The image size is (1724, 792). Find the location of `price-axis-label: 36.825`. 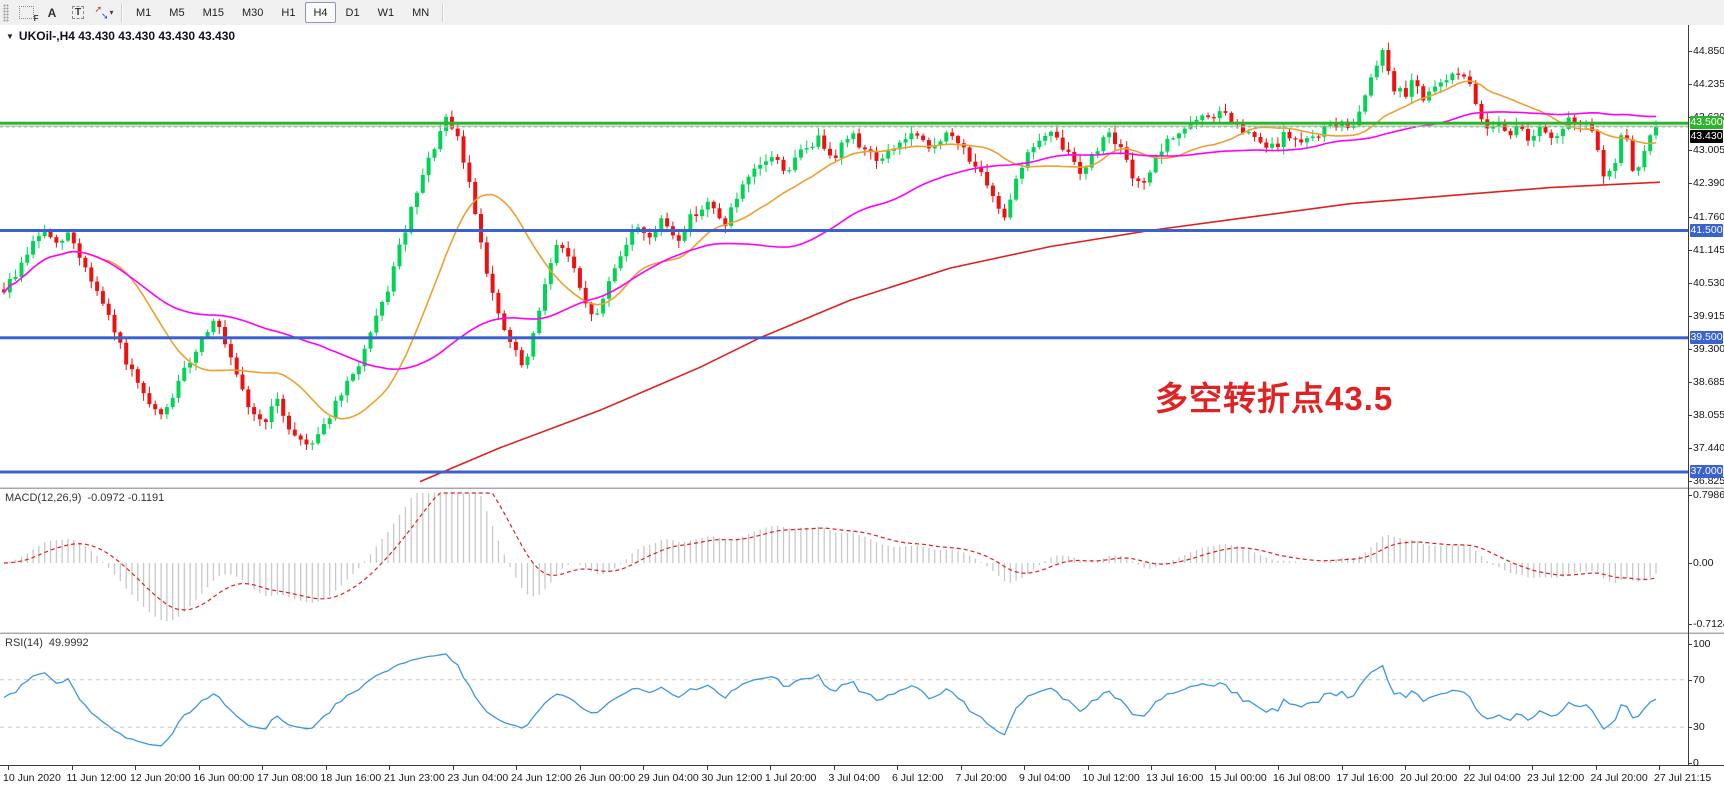

price-axis-label: 36.825 is located at coordinates (1708, 481).